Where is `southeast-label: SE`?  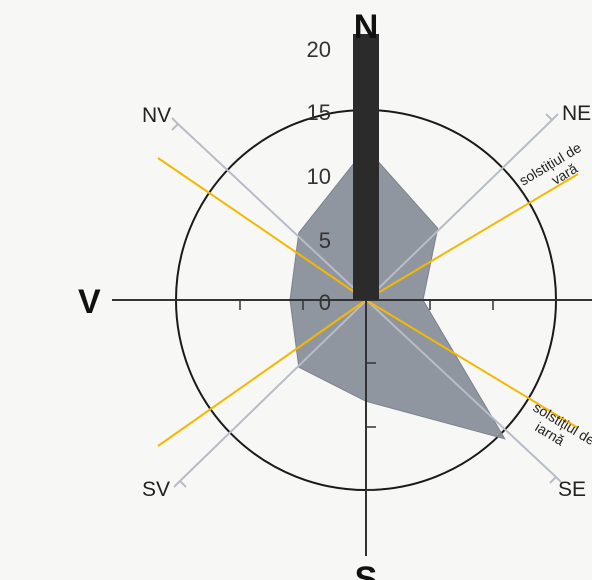
southeast-label: SE is located at coordinates (572, 489).